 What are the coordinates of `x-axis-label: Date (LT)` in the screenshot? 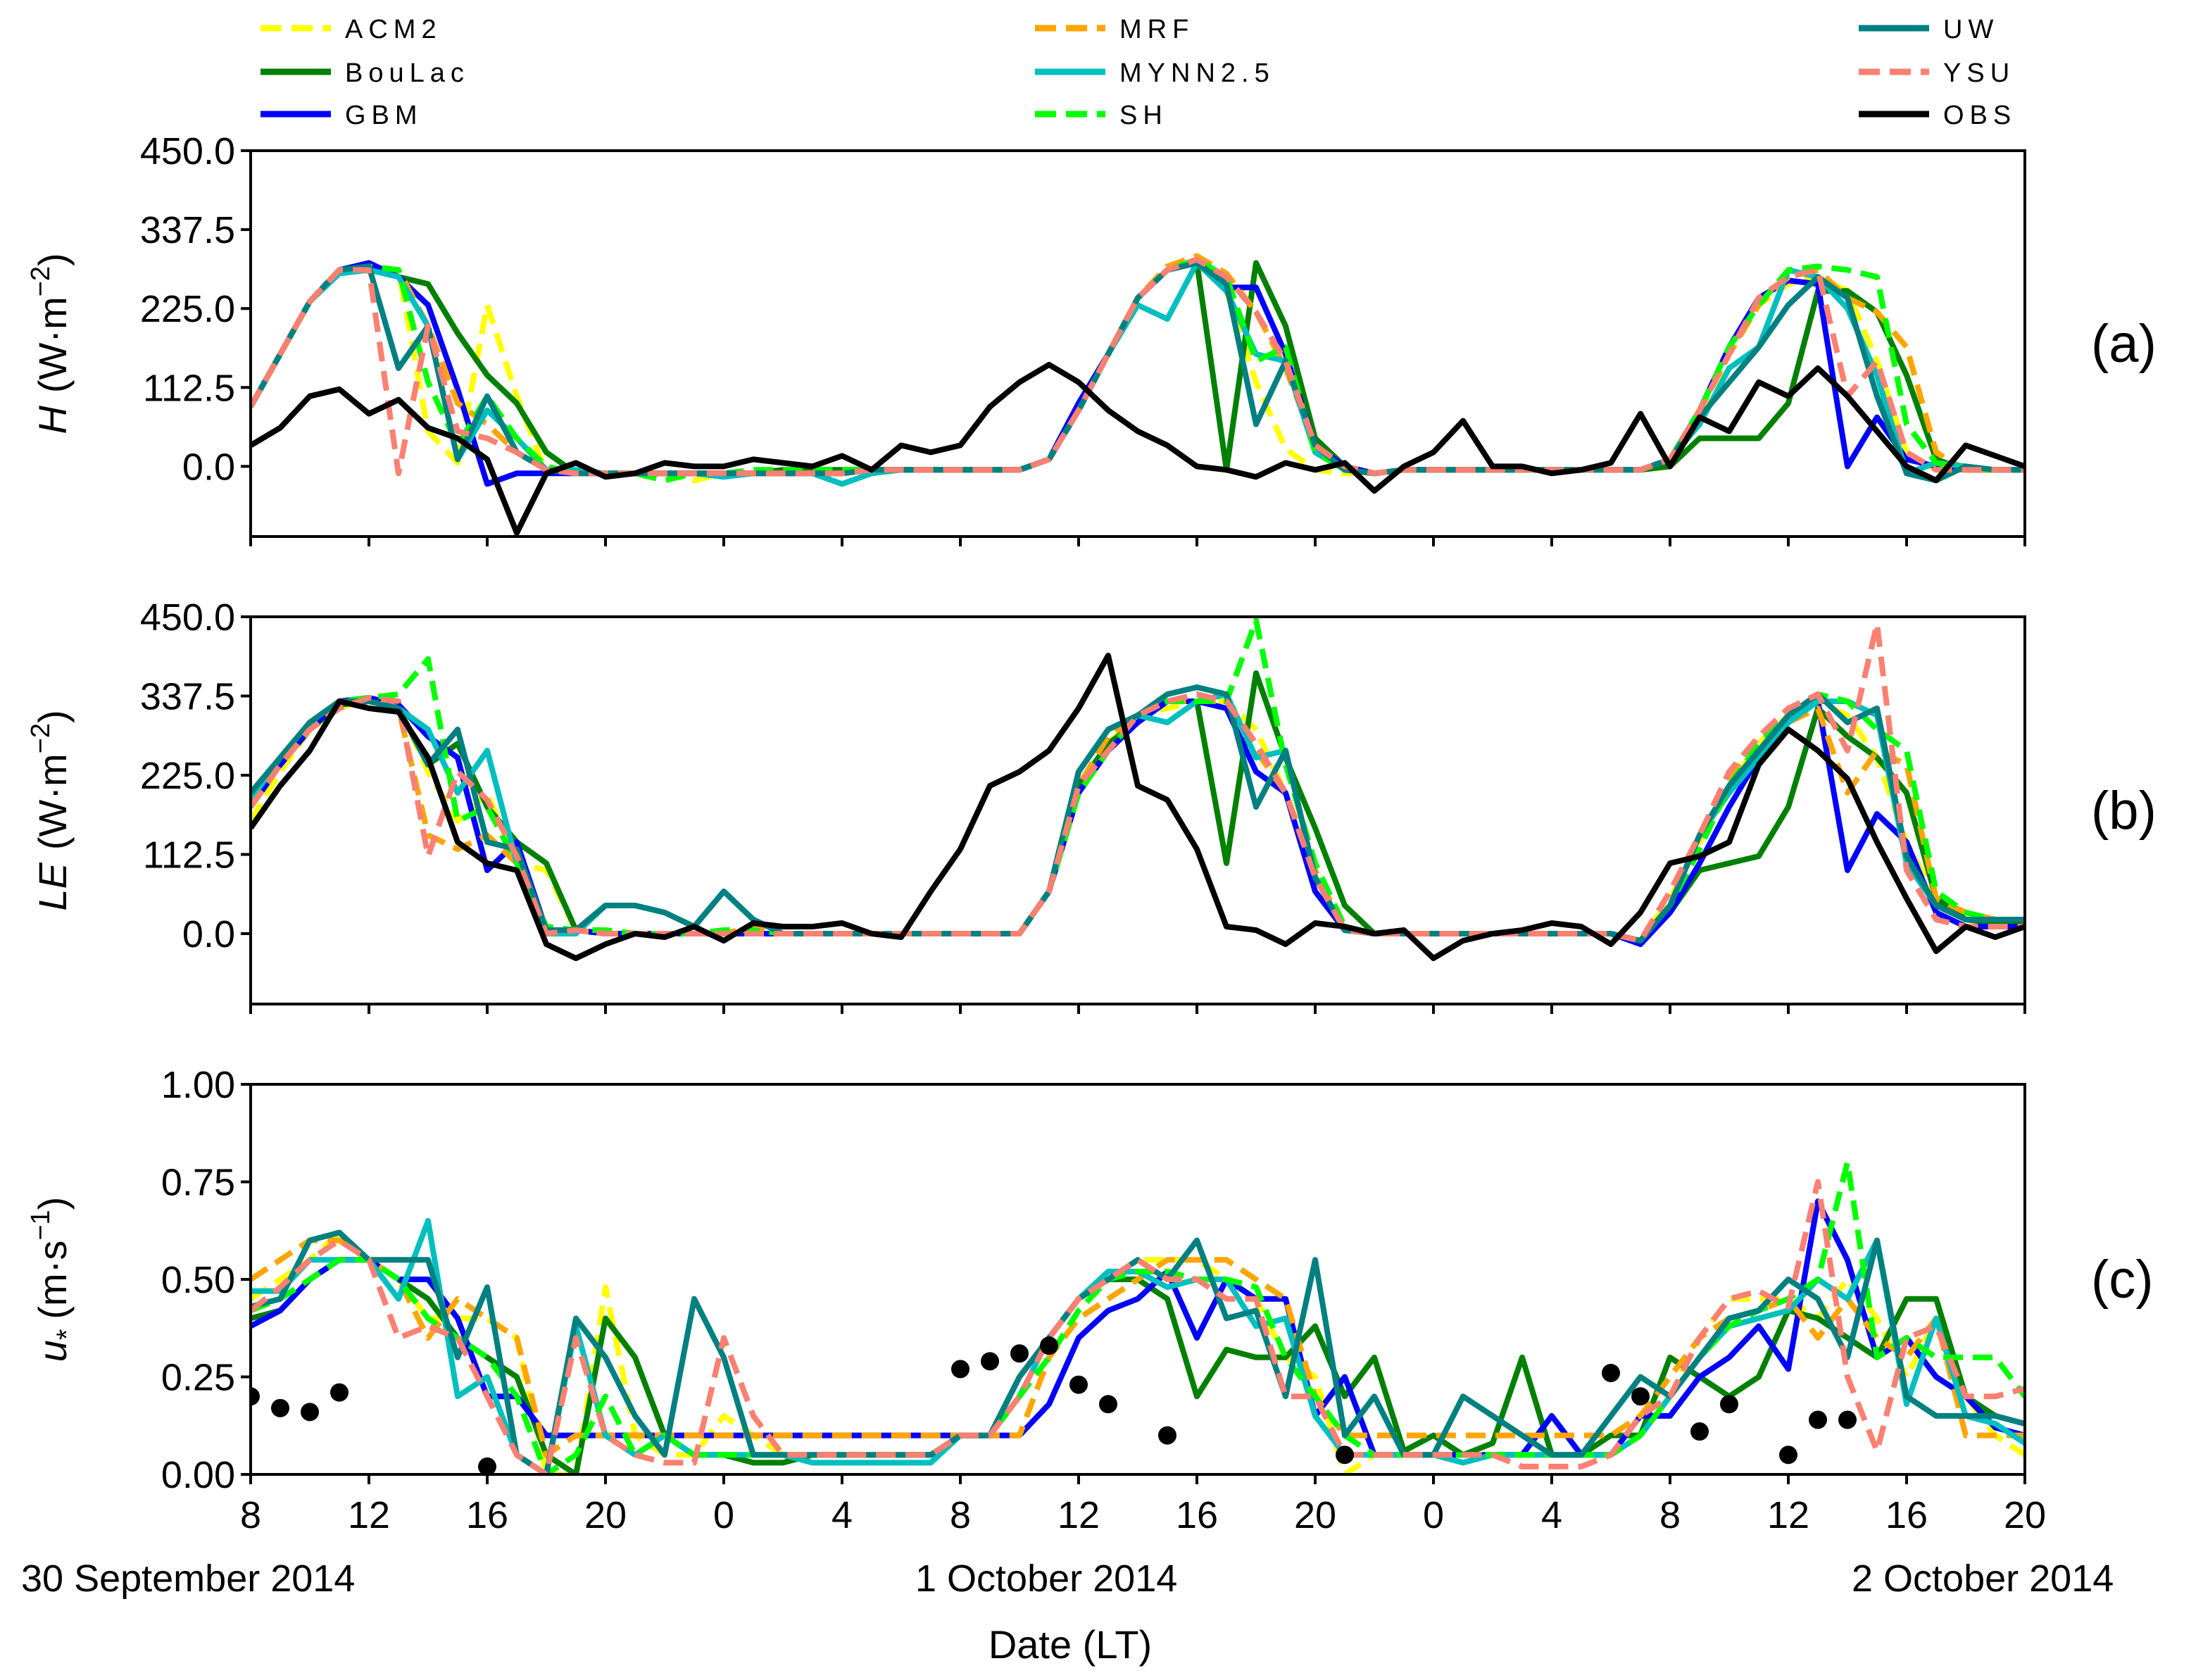 It's located at (1070, 1645).